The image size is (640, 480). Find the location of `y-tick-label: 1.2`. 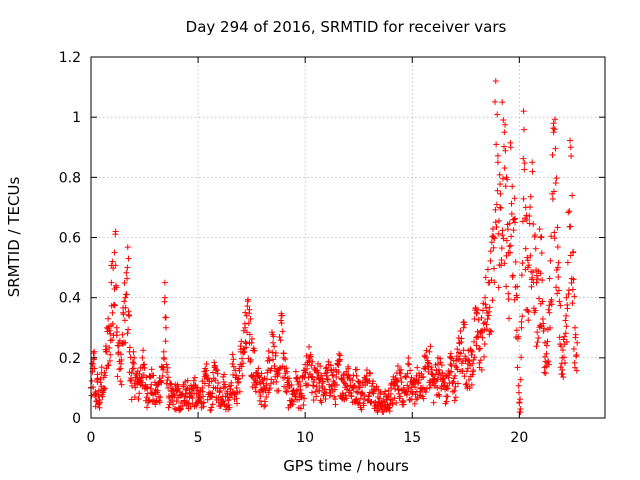

y-tick-label: 1.2 is located at coordinates (70, 58).